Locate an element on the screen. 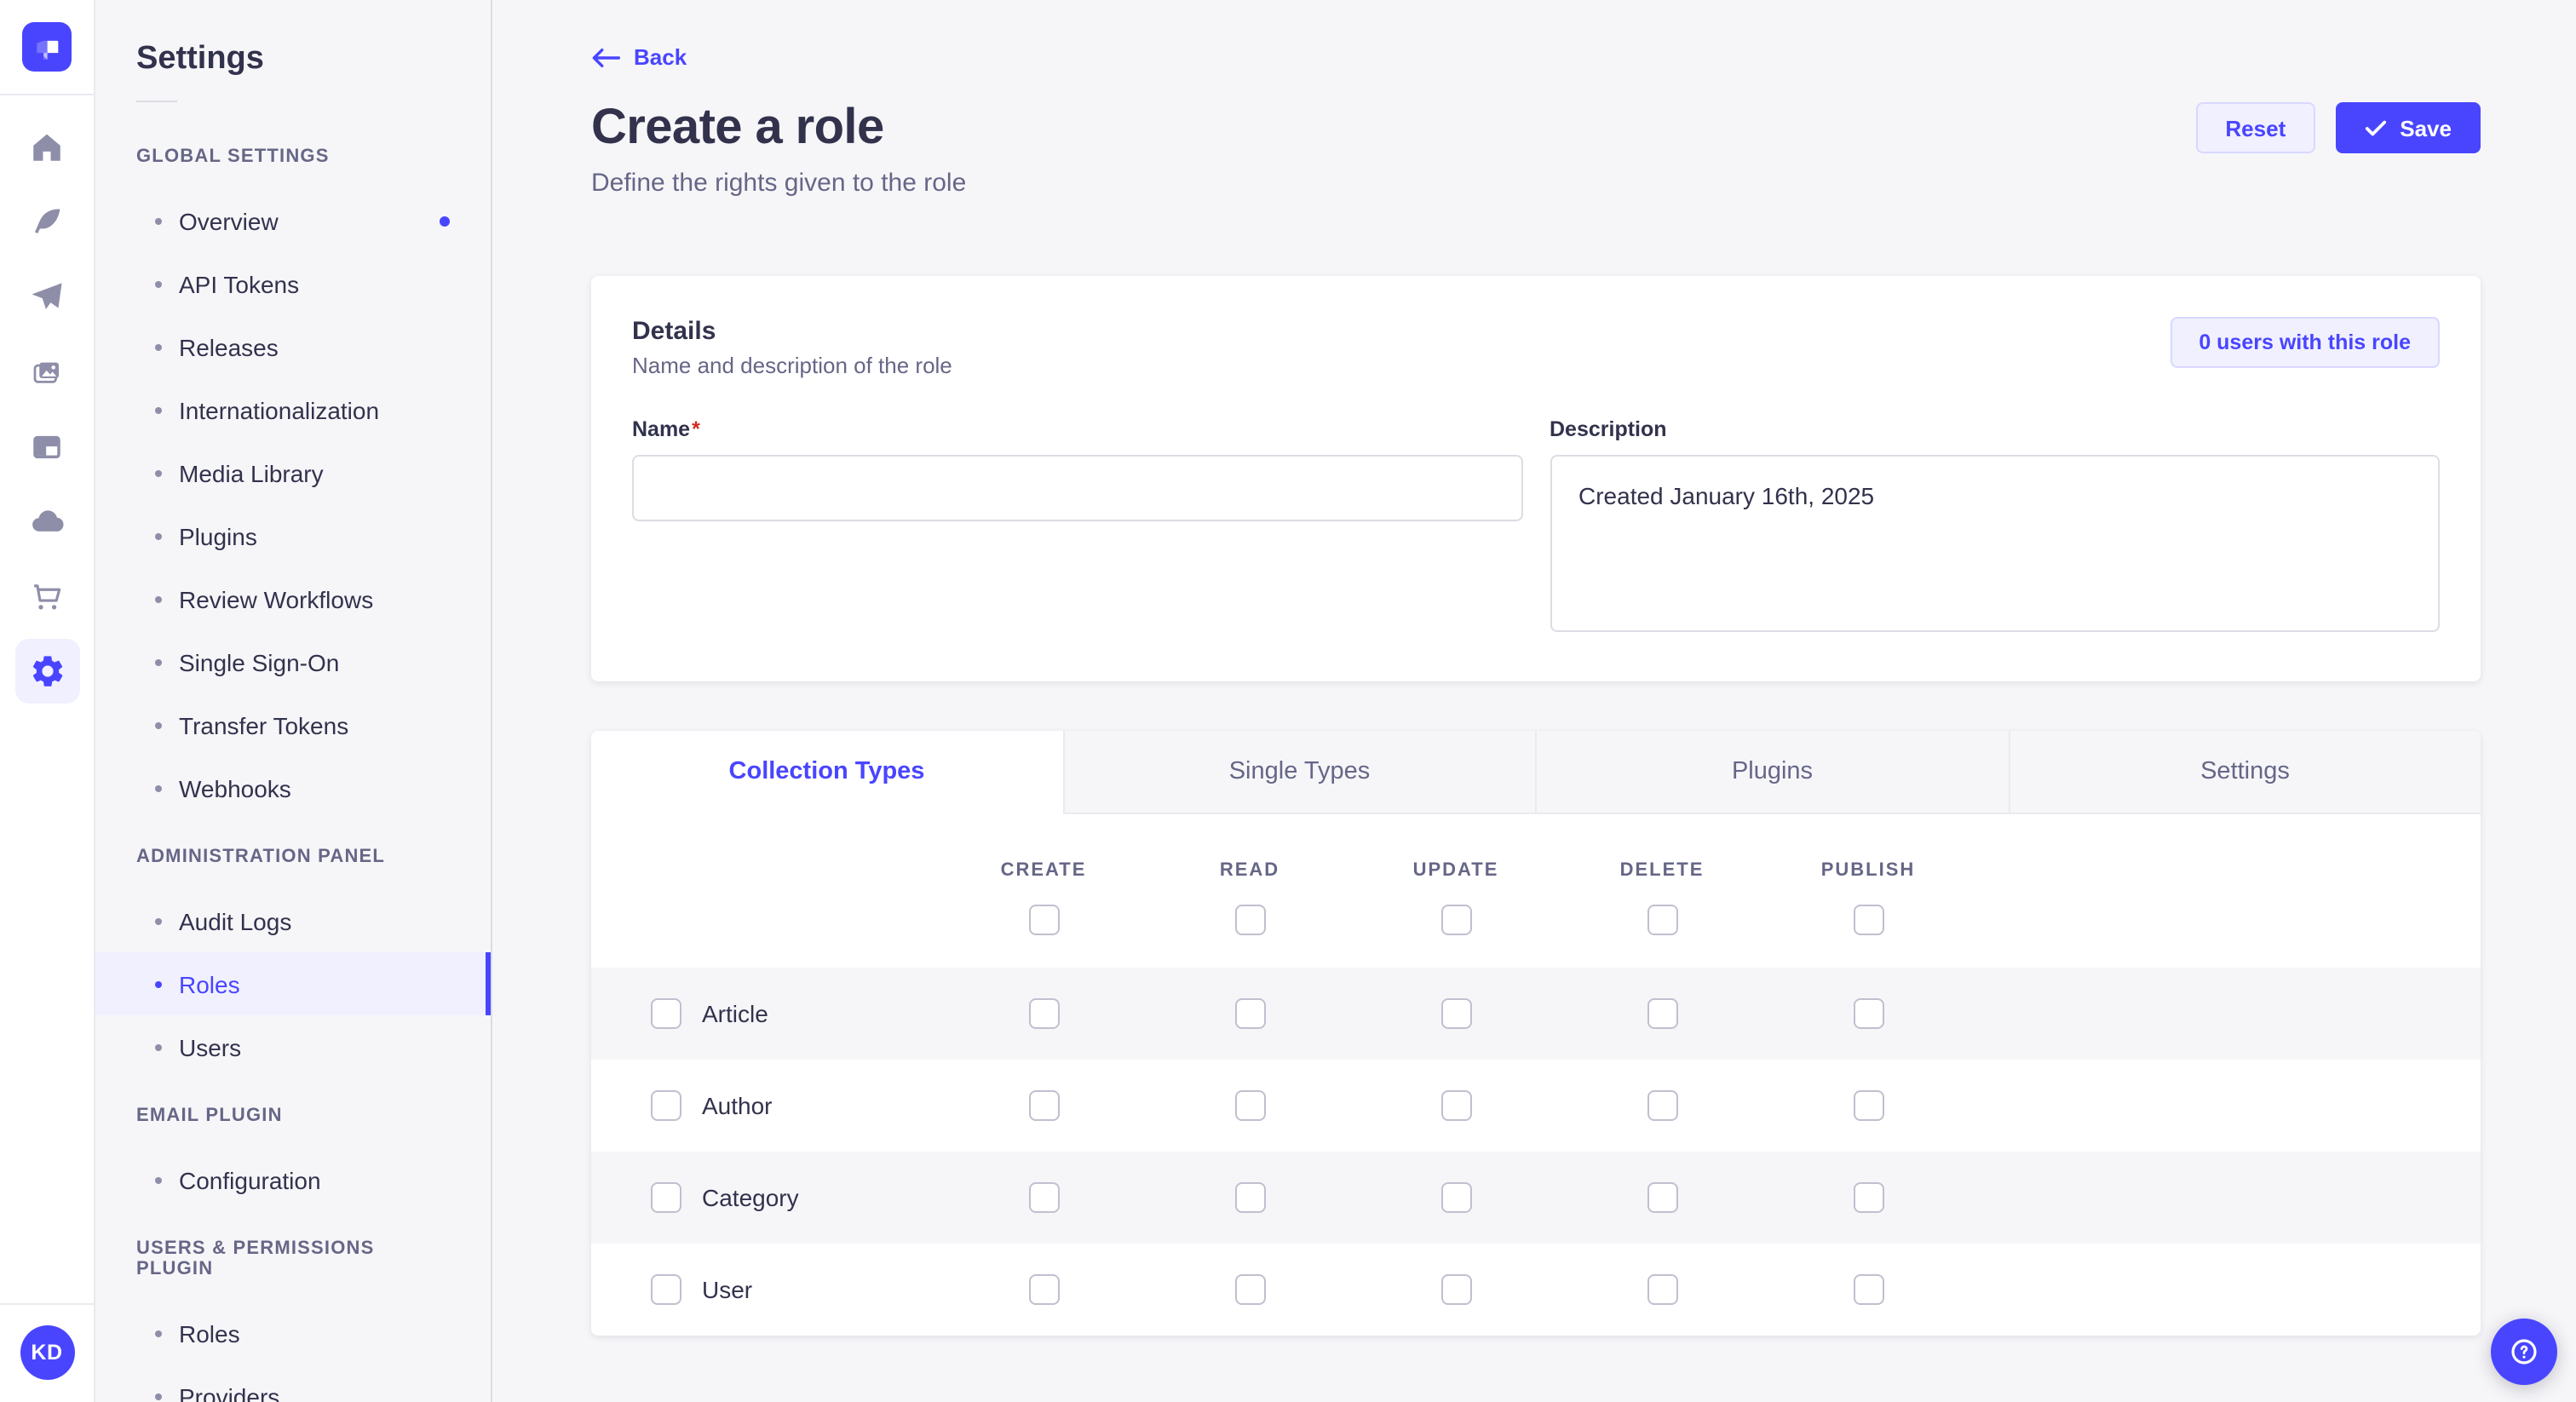 This screenshot has height=1402, width=2576. sidebar-item-label: Webhooks is located at coordinates (235, 788).